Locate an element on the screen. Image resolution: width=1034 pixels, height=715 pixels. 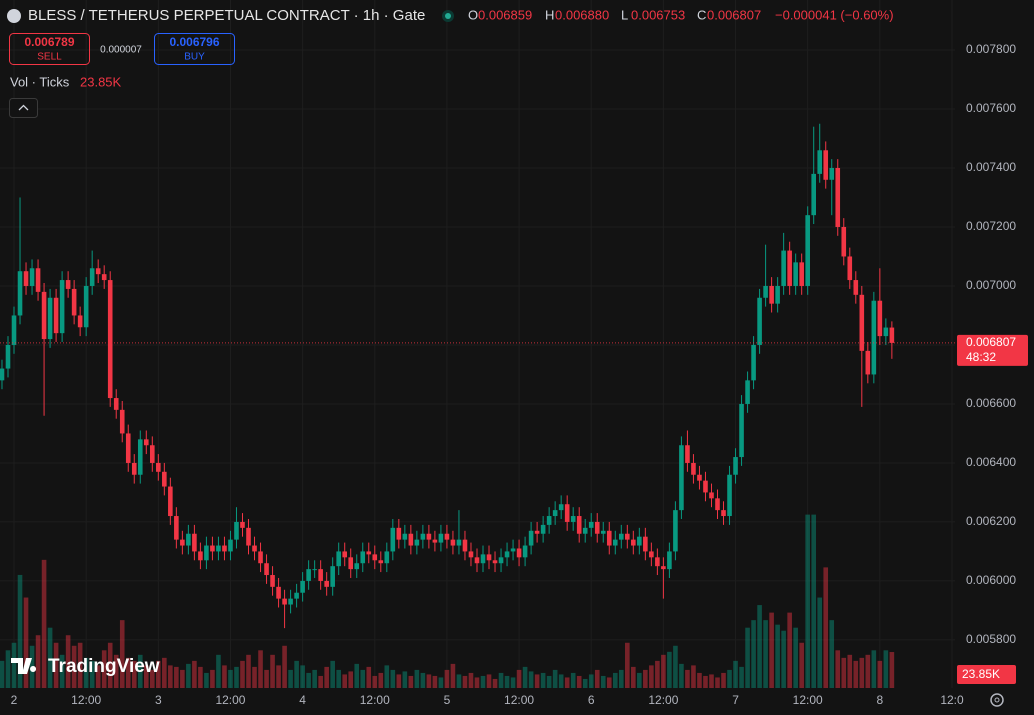
x-tick-label: 12:00 is located at coordinates (375, 700).